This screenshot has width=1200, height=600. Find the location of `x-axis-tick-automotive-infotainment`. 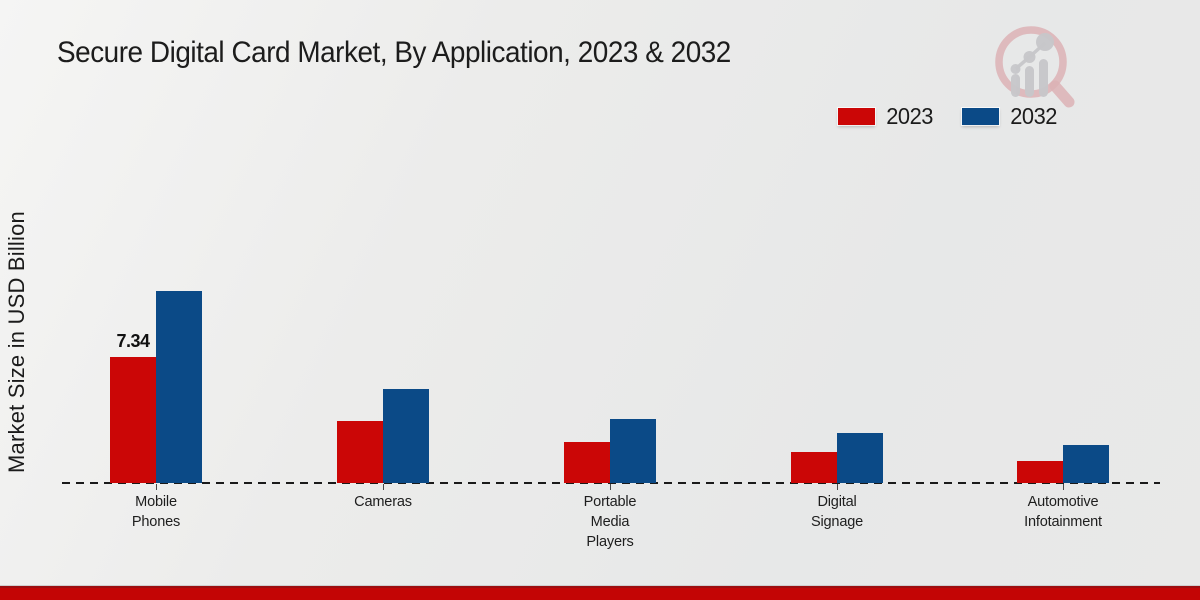

x-axis-tick-automotive-infotainment is located at coordinates (1063, 487).